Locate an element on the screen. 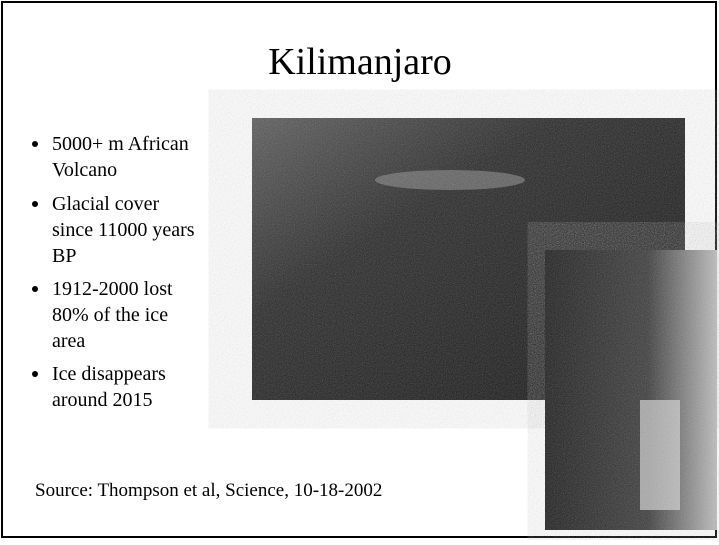 This screenshot has width=719, height=545. photo-ice-core is located at coordinates (631, 390).